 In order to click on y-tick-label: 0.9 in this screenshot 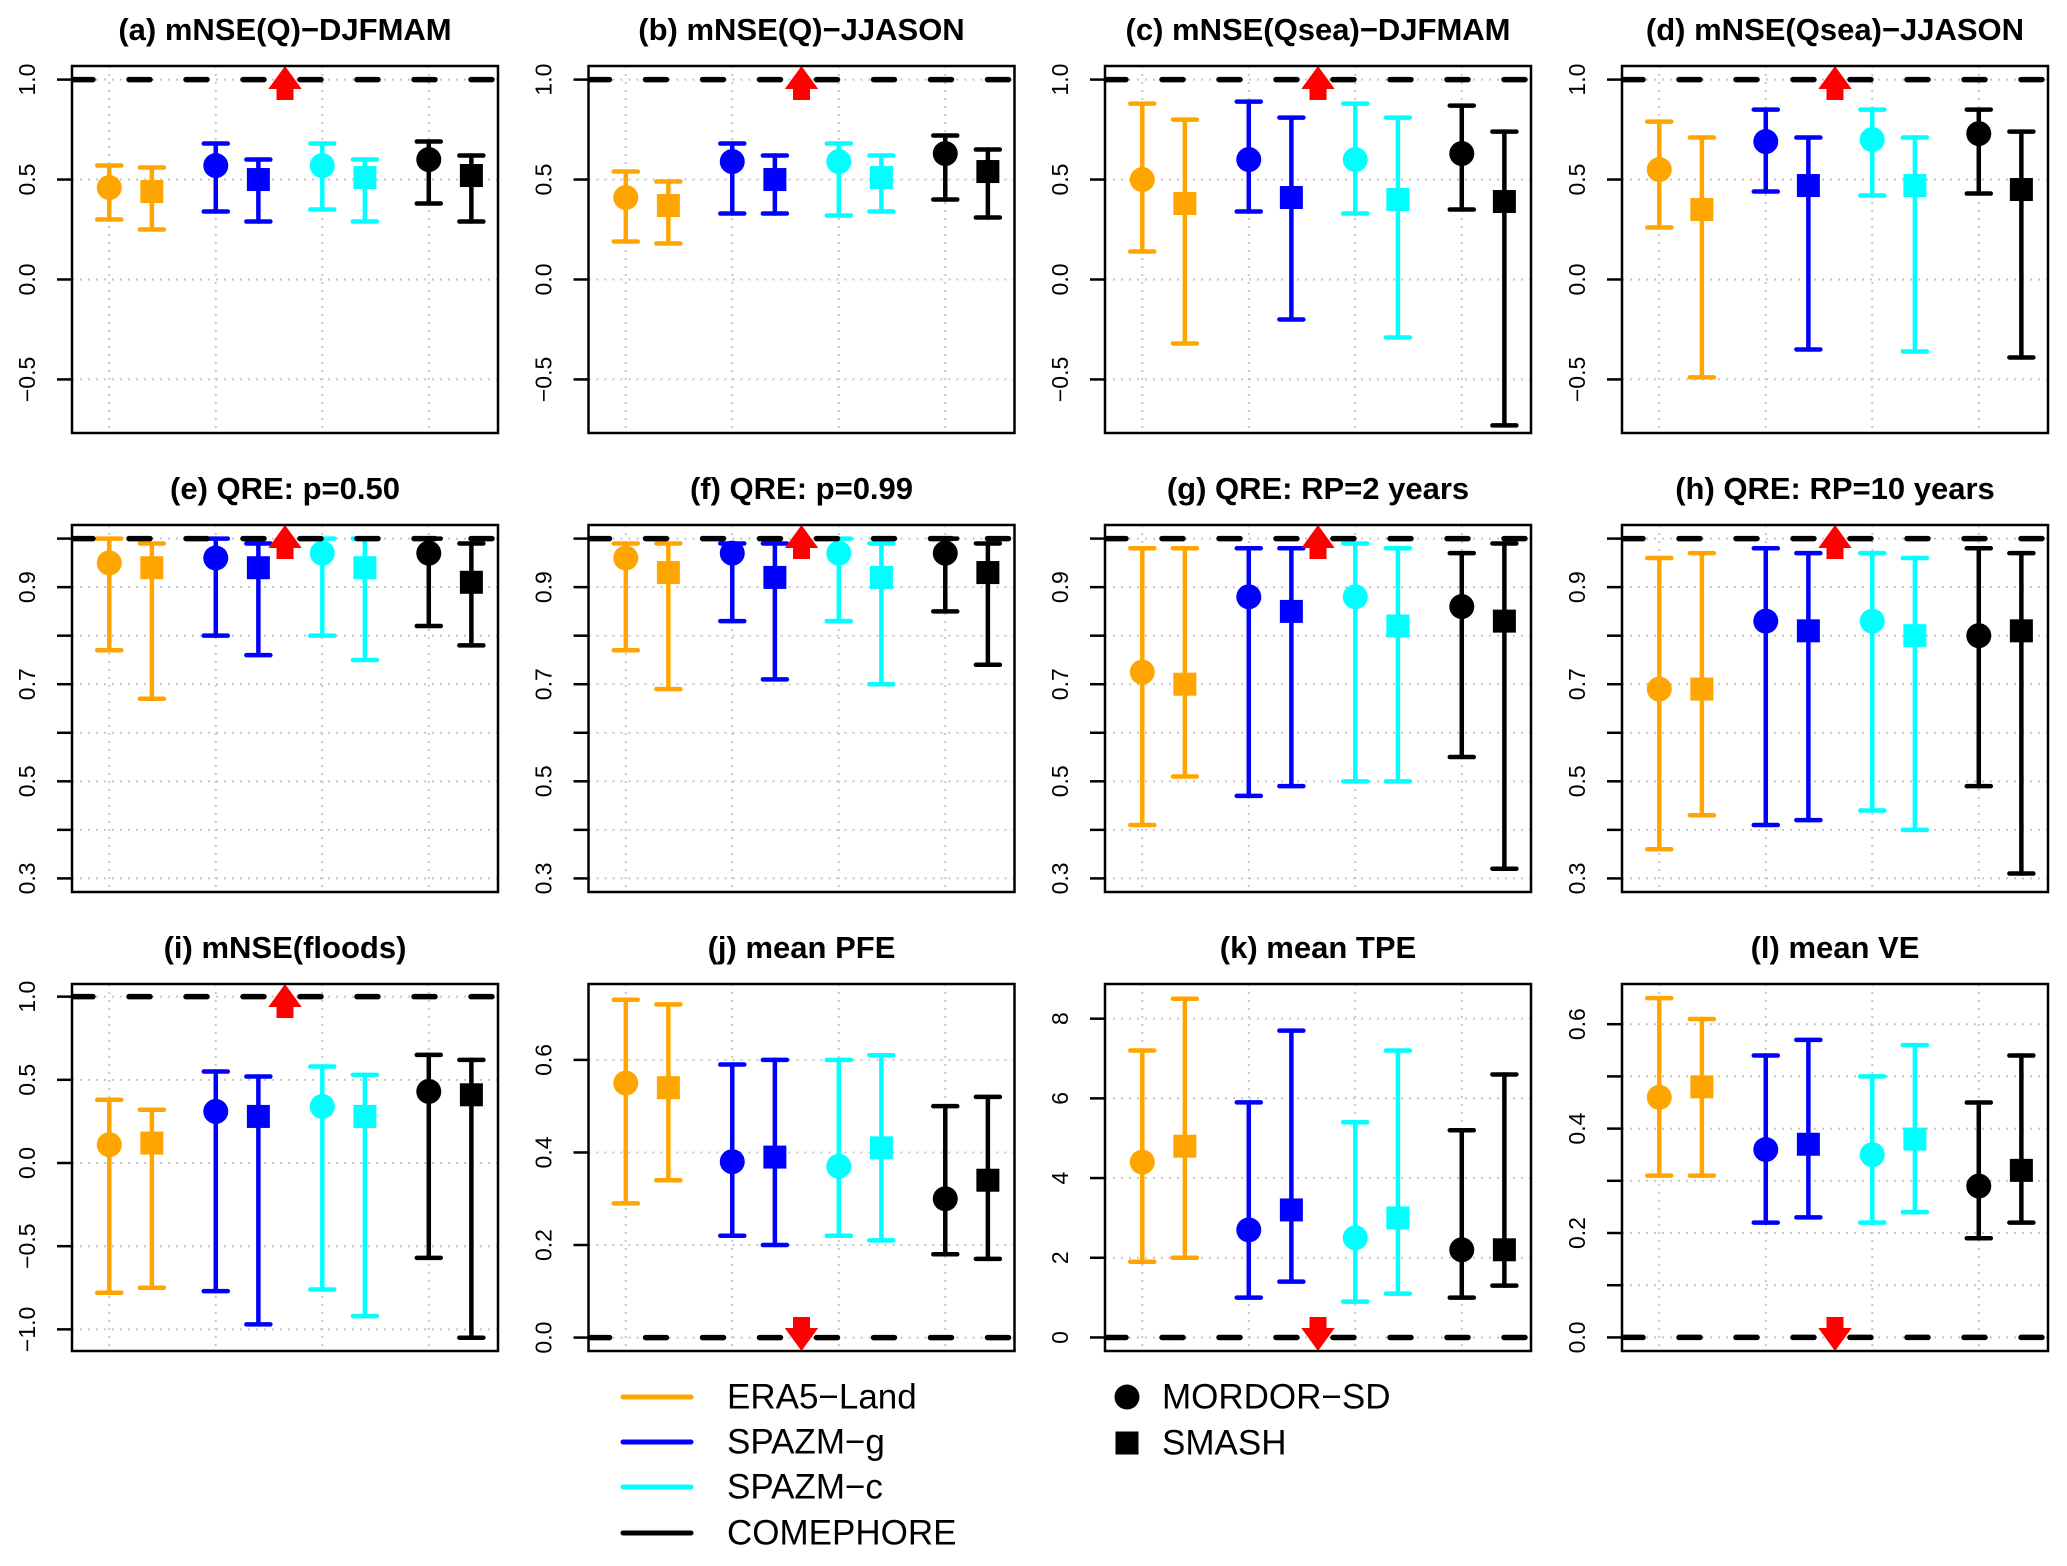, I will do `click(1577, 587)`.